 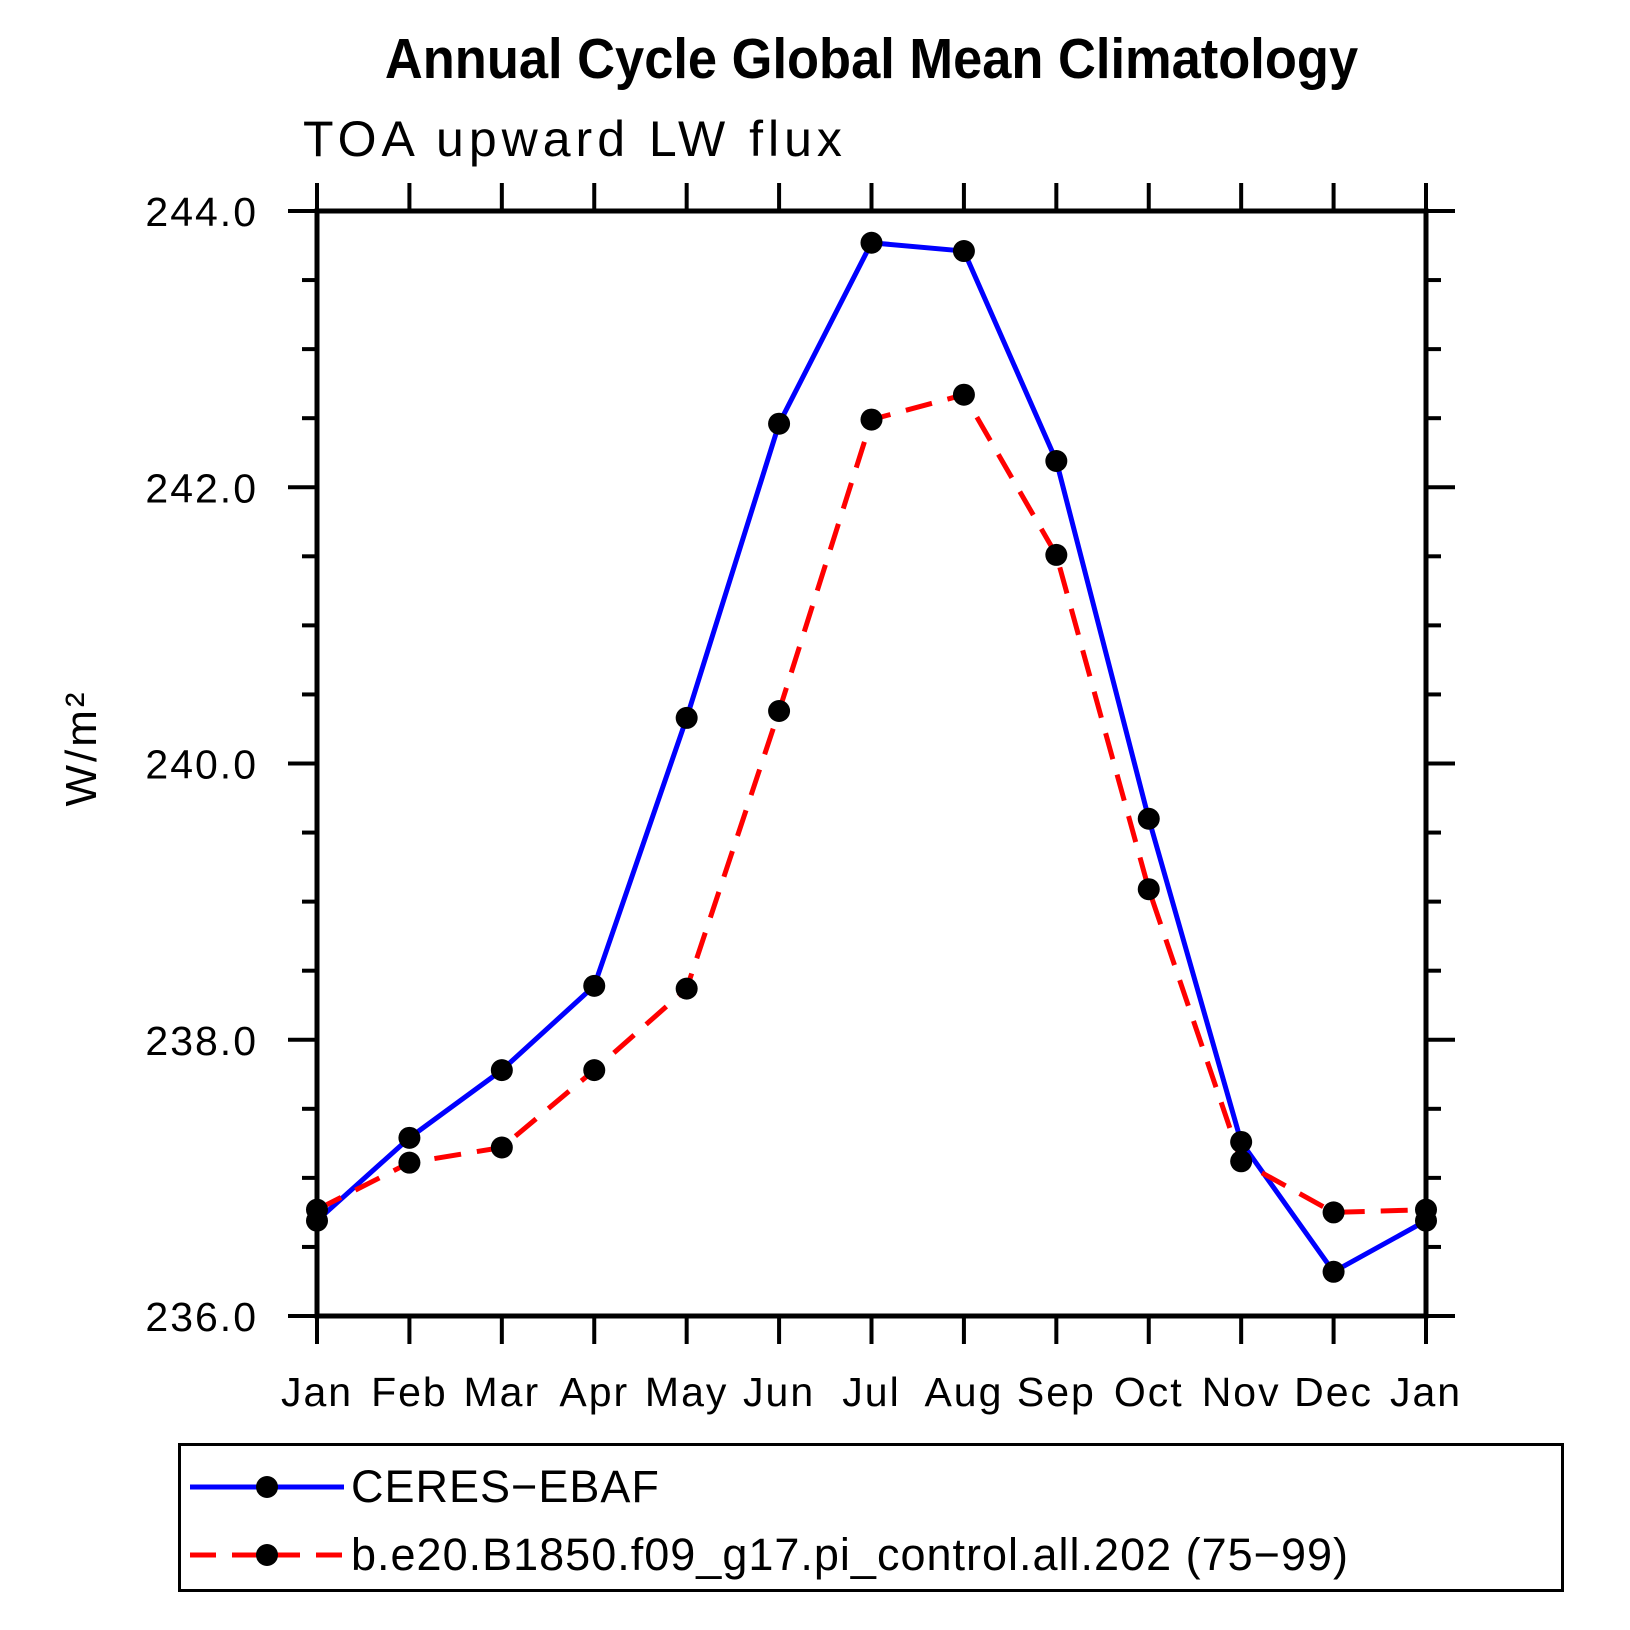 I want to click on legend-swatch-blue-solid, so click(x=267, y=1487).